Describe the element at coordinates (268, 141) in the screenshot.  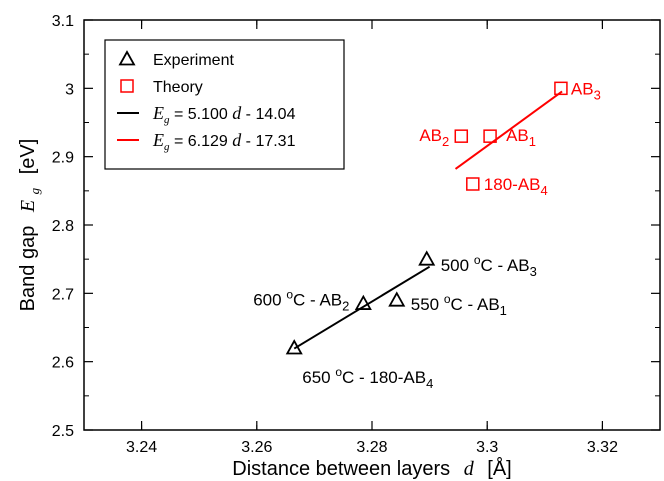
I see `legend-equation-part: - 17.31` at that location.